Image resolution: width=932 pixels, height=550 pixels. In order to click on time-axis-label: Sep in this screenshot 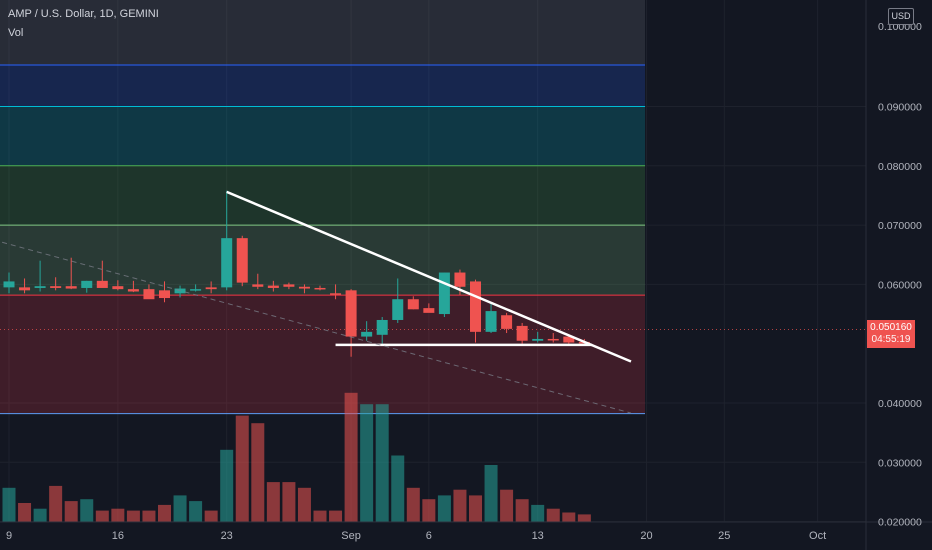, I will do `click(351, 536)`.